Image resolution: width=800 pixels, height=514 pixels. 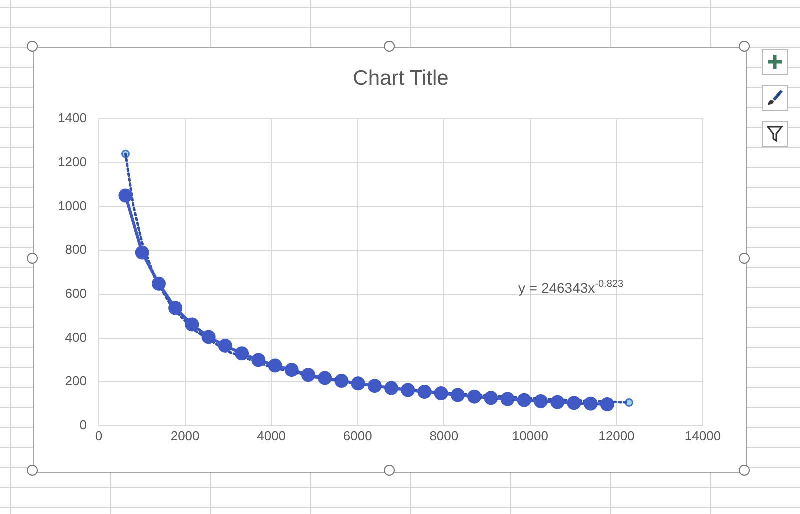 What do you see at coordinates (185, 436) in the screenshot?
I see `x-tick-label: 2000` at bounding box center [185, 436].